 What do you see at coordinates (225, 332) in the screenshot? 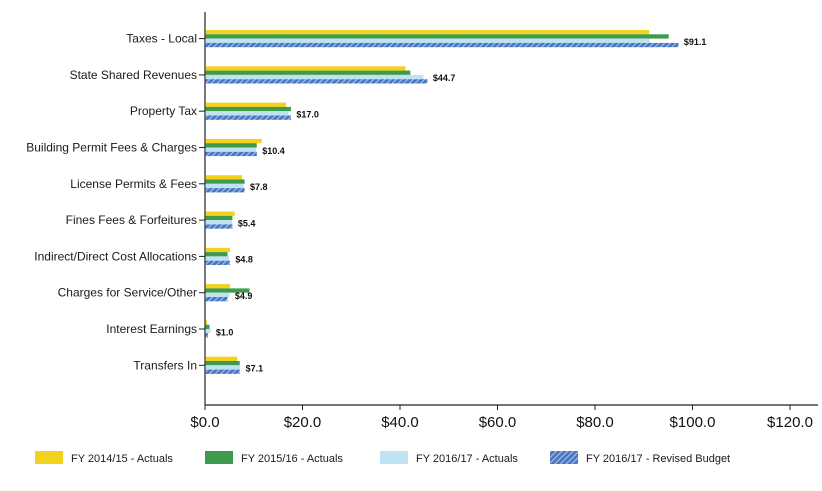
I see `data-label: $1.0` at bounding box center [225, 332].